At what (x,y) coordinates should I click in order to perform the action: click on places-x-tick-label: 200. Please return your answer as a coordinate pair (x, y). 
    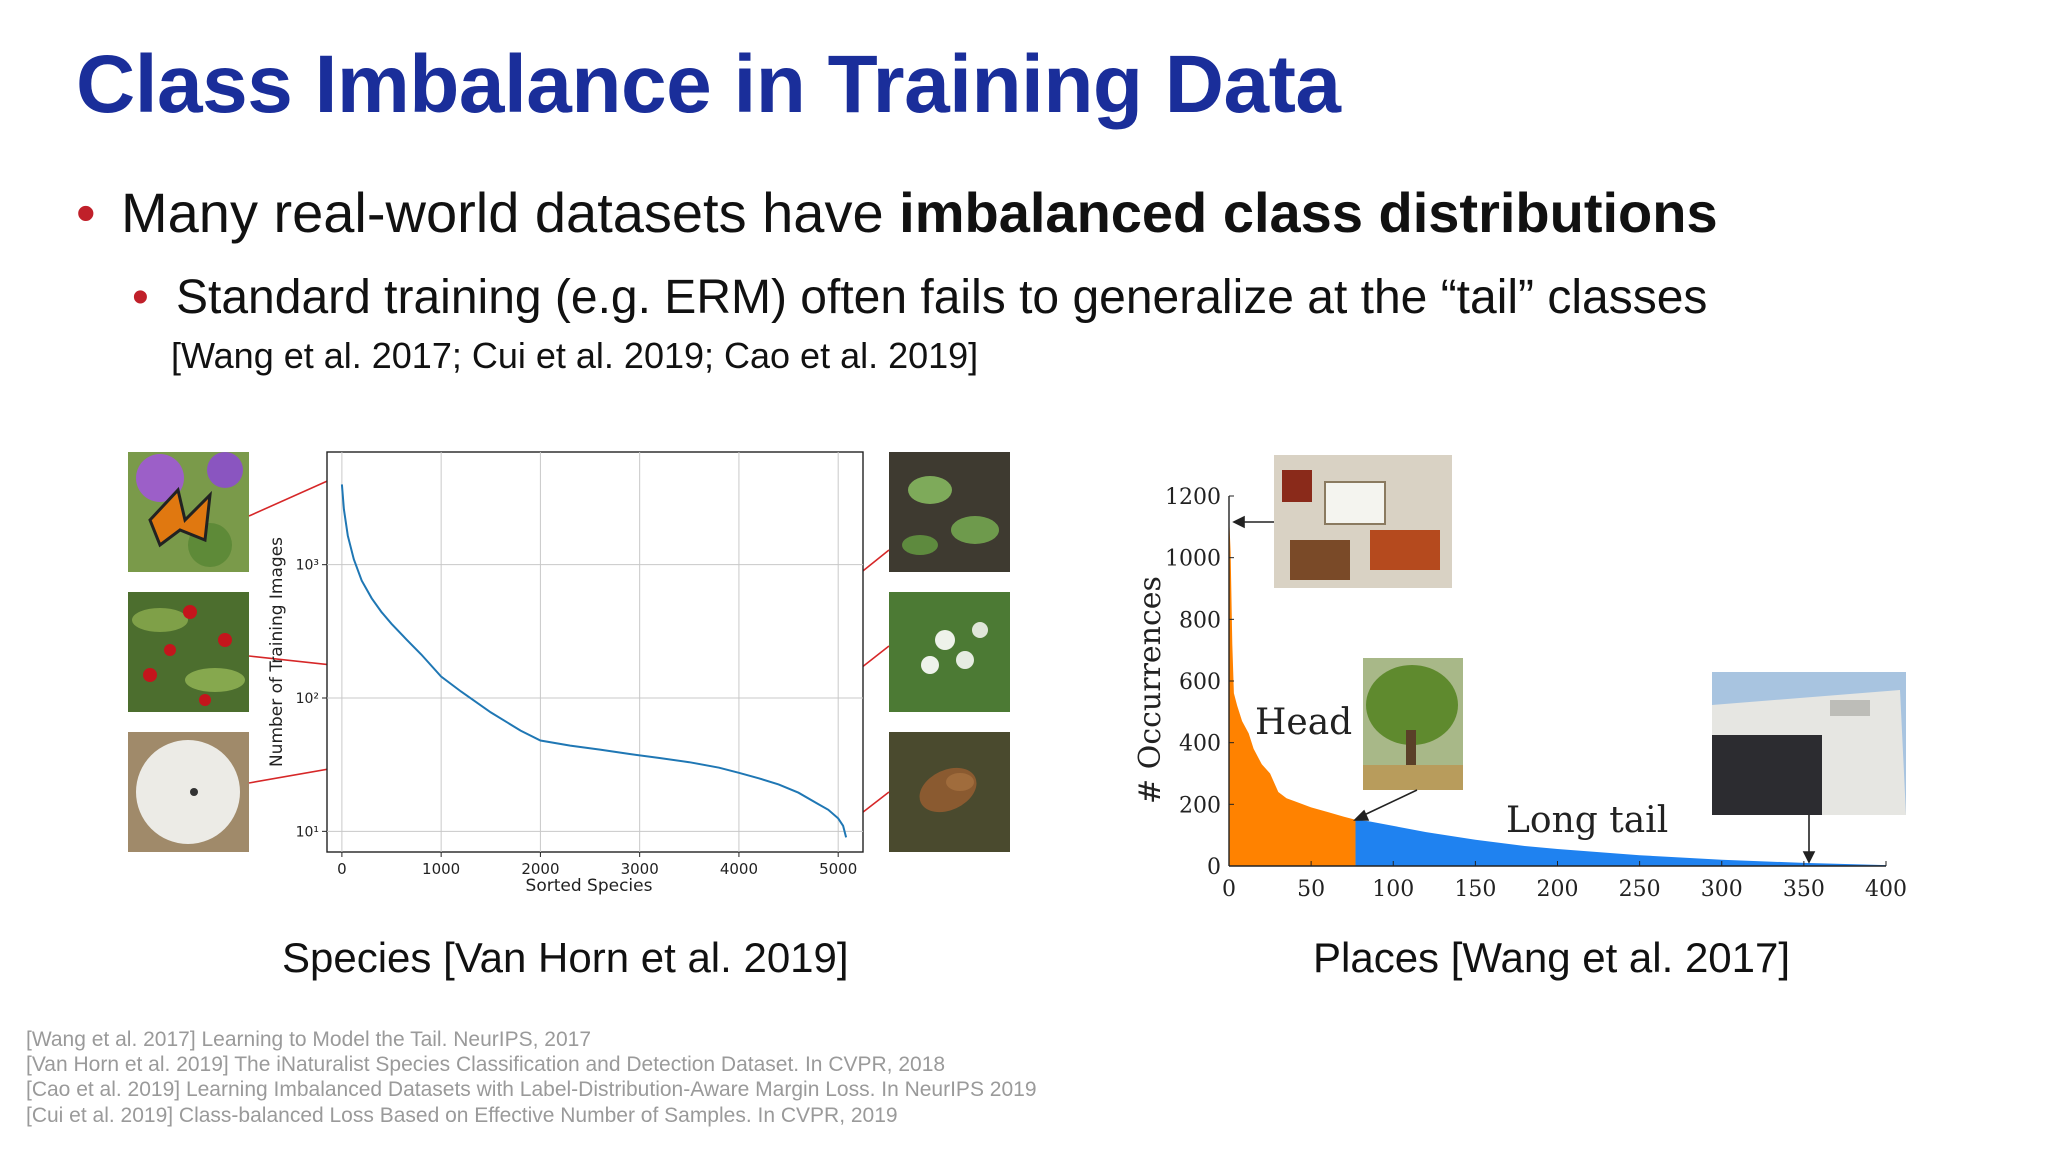
    Looking at the image, I should click on (1558, 889).